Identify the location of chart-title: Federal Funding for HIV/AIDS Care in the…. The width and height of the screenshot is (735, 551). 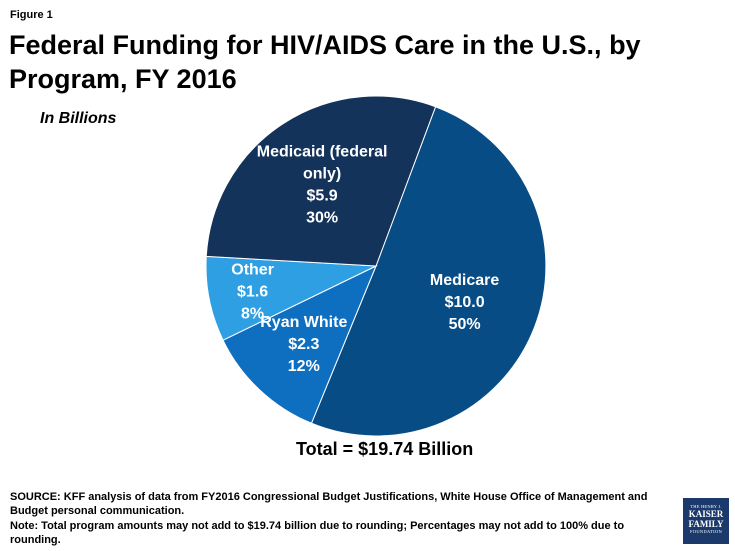
(325, 62).